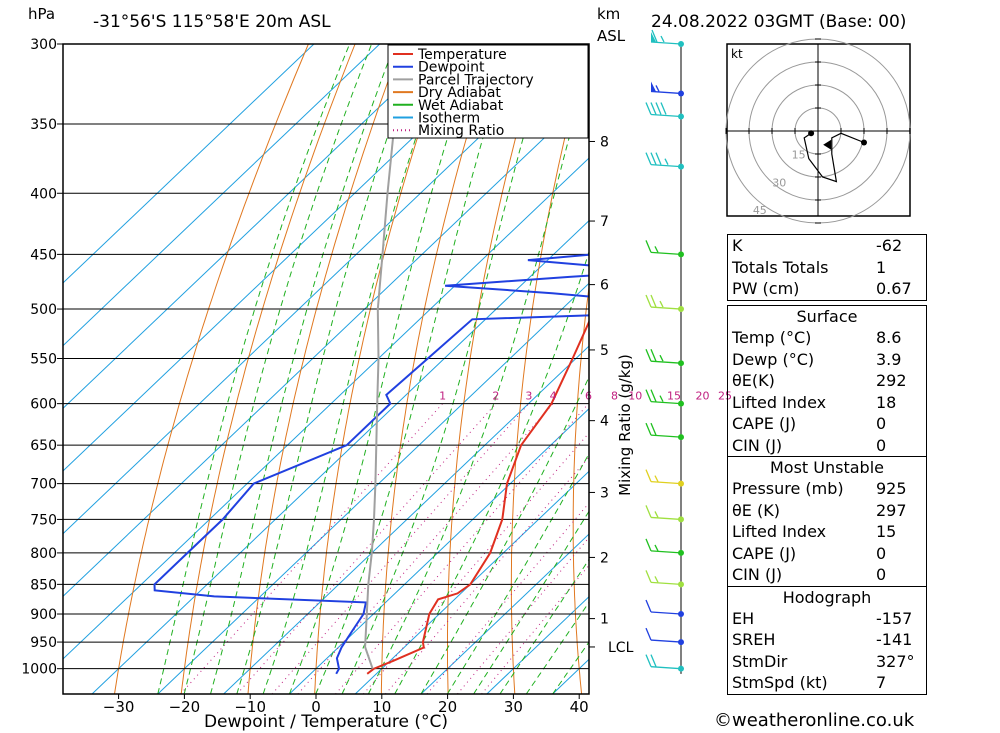  I want to click on temperature-line, so click(477, 497).